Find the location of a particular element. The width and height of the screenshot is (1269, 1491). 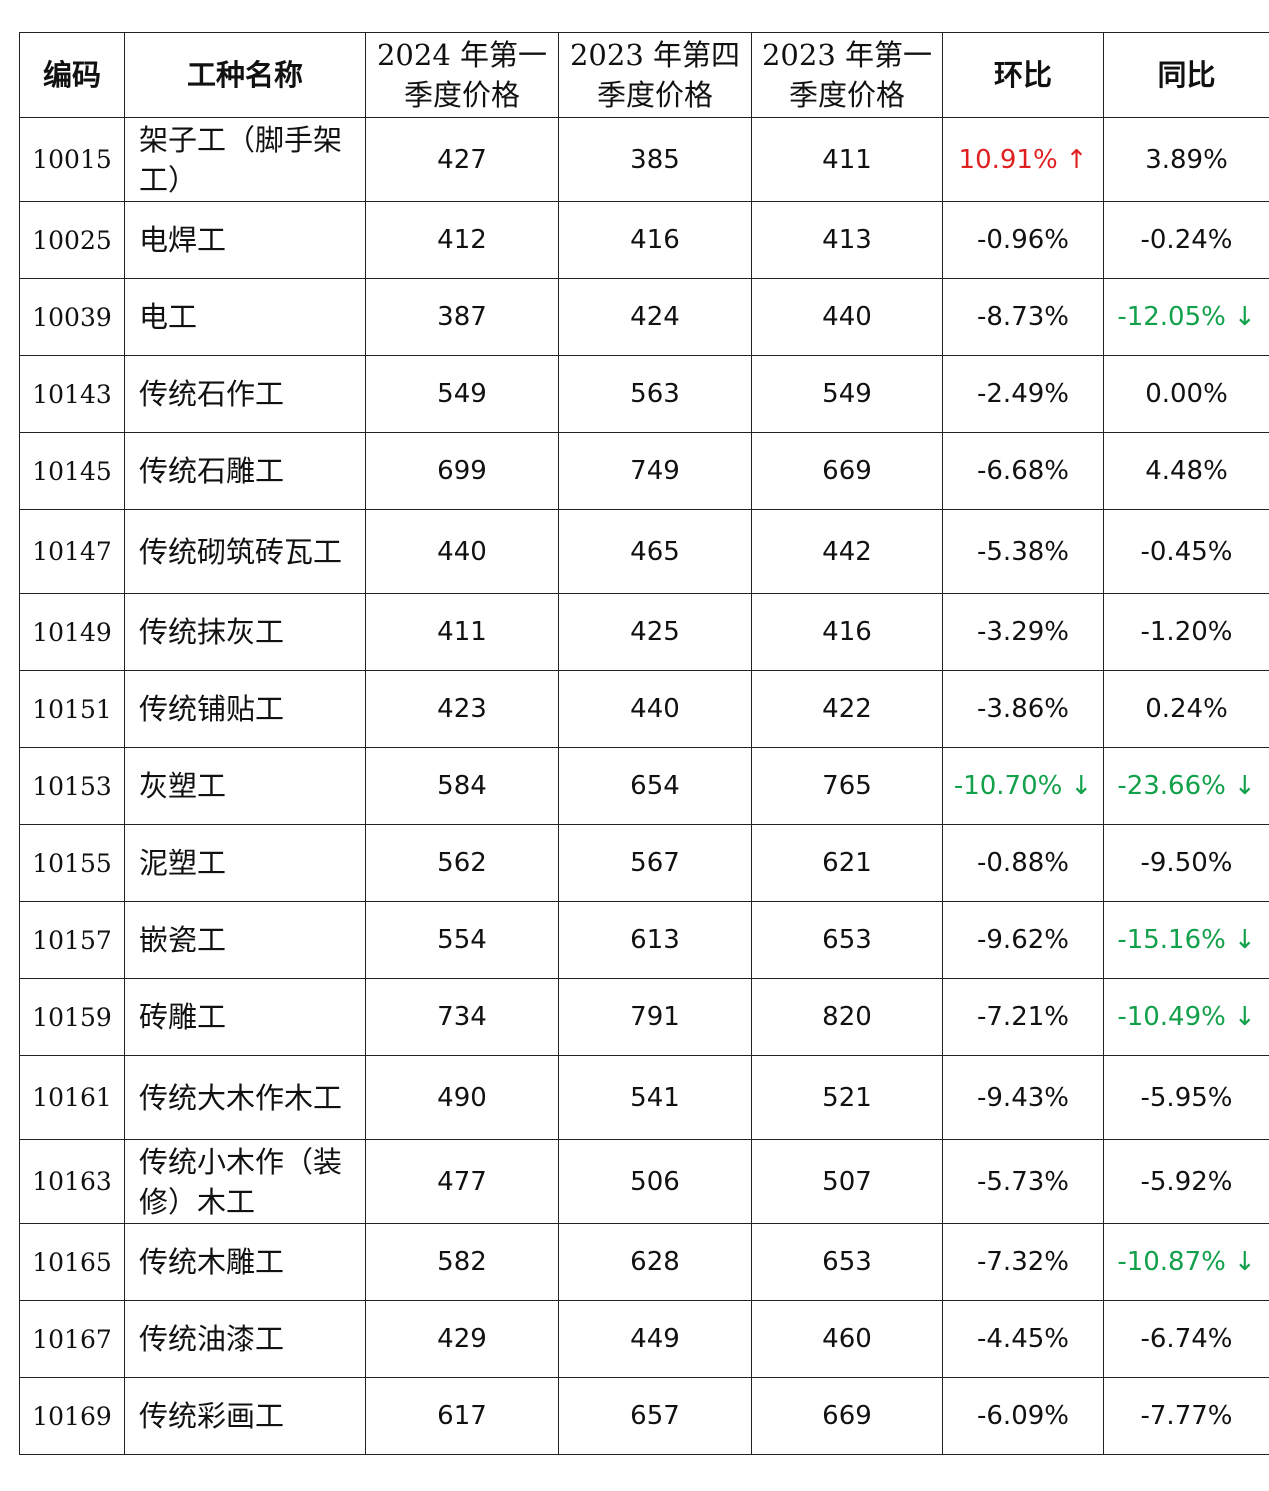

price-2023q1-value: 422 is located at coordinates (847, 709).